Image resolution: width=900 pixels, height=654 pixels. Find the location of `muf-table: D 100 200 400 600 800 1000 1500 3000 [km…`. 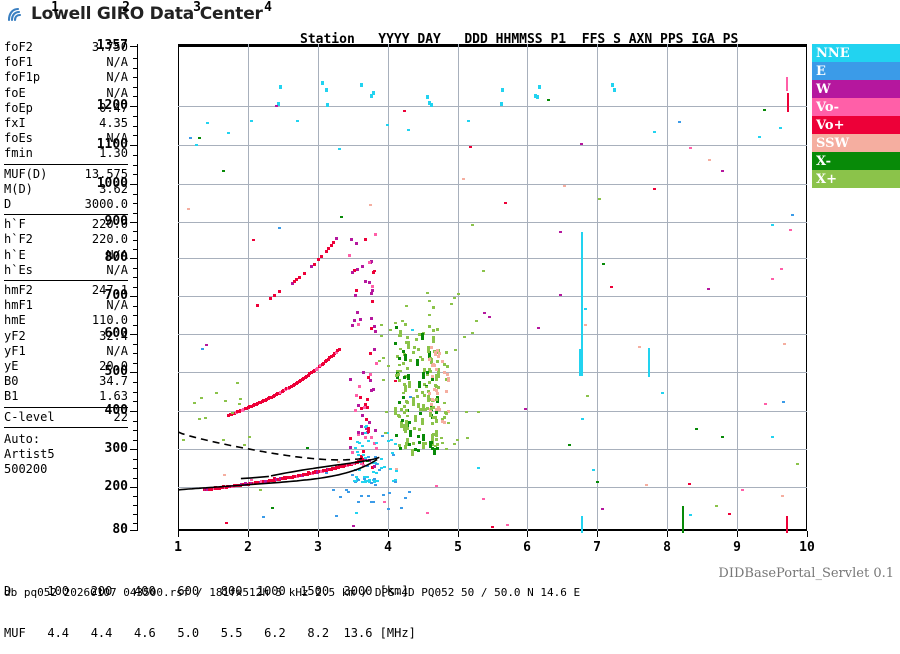

muf-table: D 100 200 400 600 800 1000 1500 3000 [km… is located at coordinates (210, 605).